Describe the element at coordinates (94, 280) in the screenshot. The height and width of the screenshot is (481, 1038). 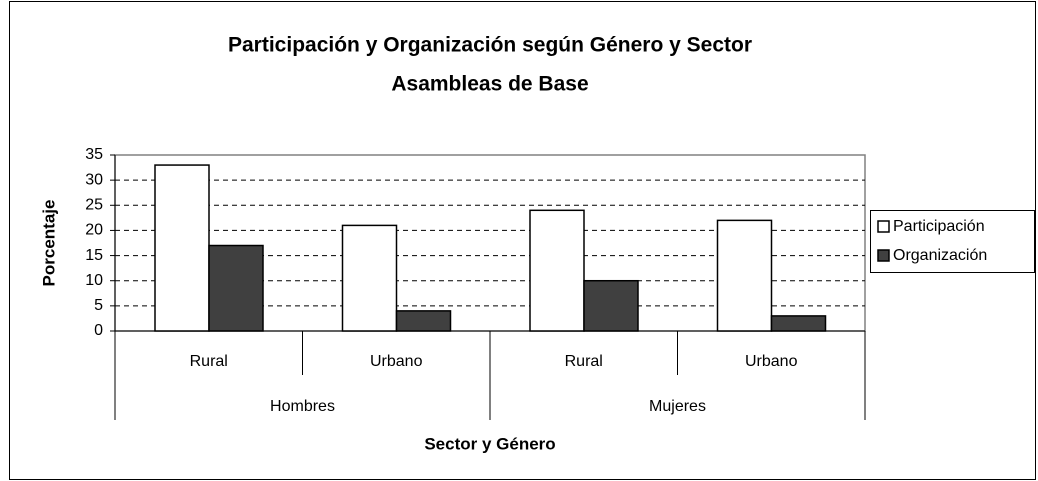
I see `y-tick-label: 10` at that location.